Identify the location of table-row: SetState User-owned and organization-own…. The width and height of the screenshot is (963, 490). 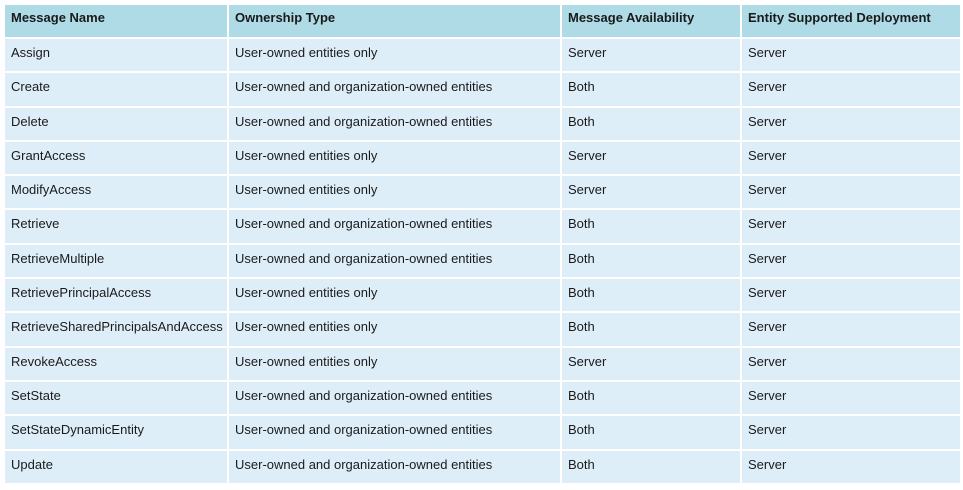
(482, 398).